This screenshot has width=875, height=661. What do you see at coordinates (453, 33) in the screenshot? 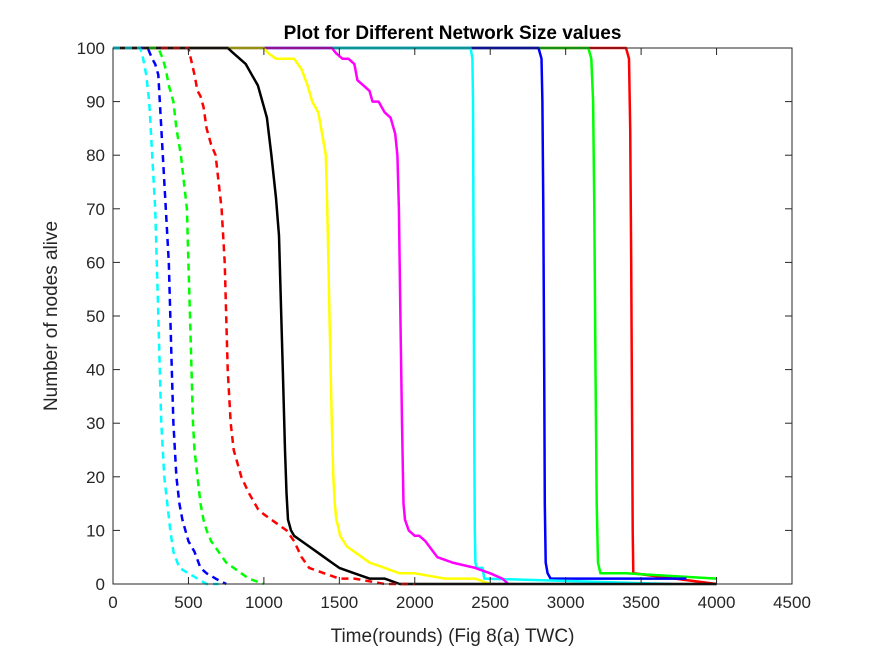
I see `chart-title: Plot for Different Network Size values` at bounding box center [453, 33].